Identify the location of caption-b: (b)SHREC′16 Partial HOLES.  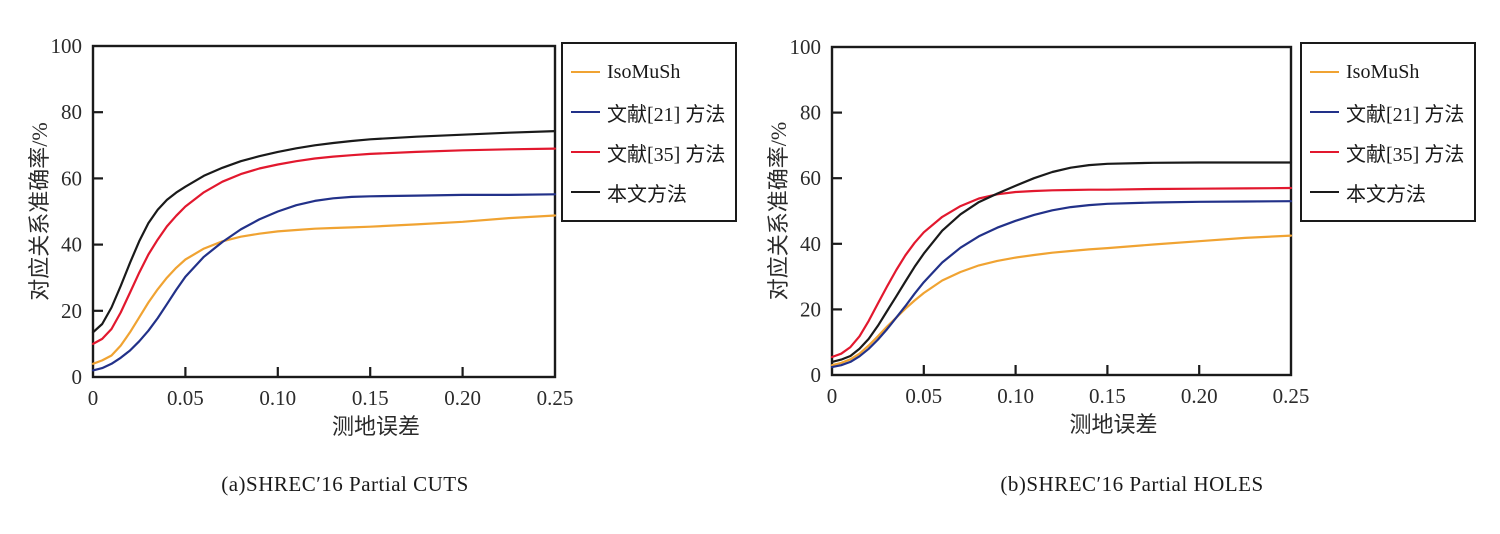
(1132, 484).